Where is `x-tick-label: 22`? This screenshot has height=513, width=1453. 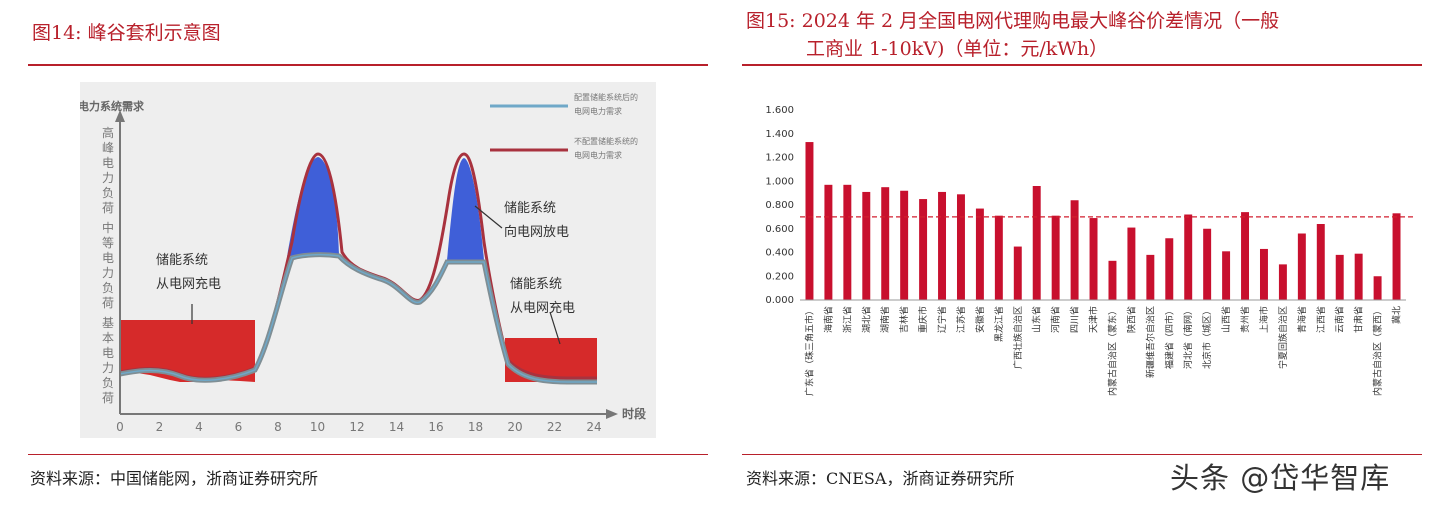
x-tick-label: 22 is located at coordinates (554, 427).